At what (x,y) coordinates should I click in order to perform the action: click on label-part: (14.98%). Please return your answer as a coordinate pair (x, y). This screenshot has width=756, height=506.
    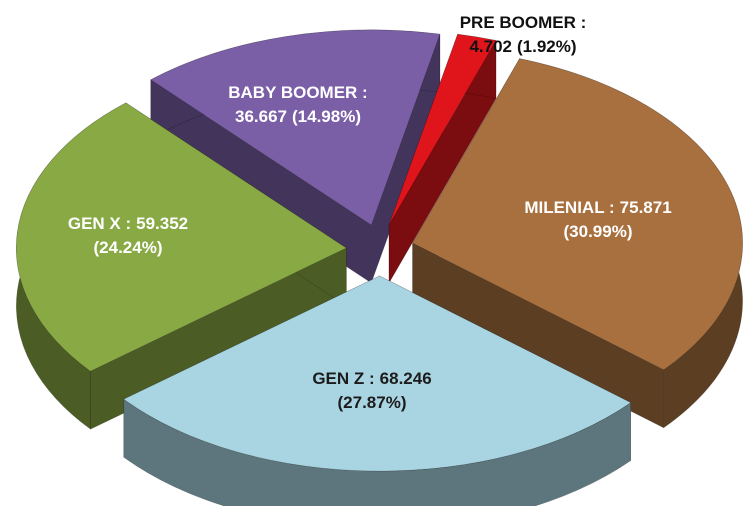
    Looking at the image, I should click on (326, 116).